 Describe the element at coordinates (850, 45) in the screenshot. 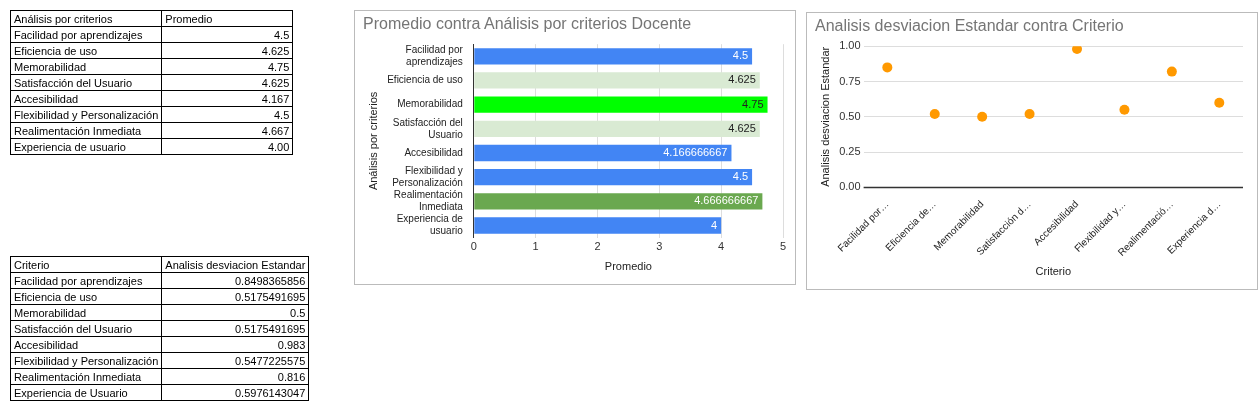

I see `y-tick-label: 1.00` at that location.